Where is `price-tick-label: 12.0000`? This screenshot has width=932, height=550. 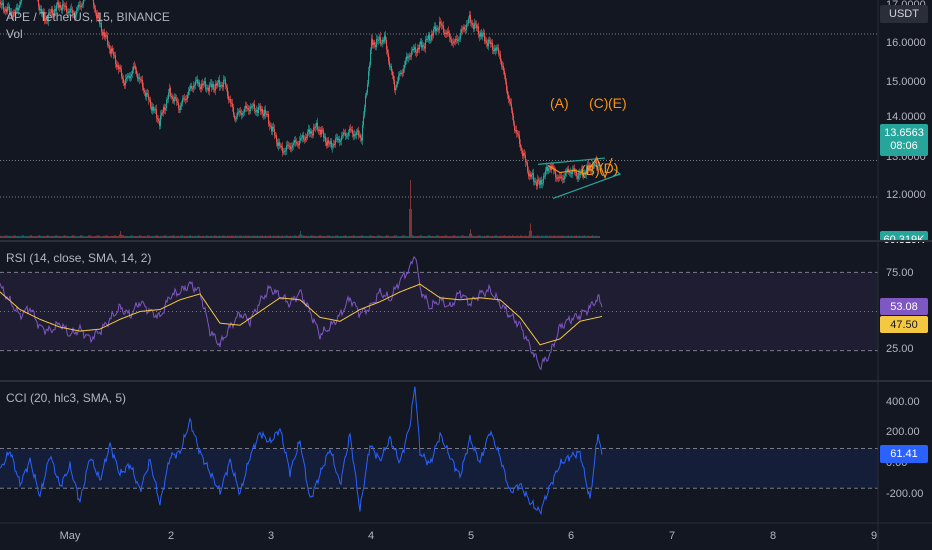
price-tick-label: 12.0000 is located at coordinates (906, 195).